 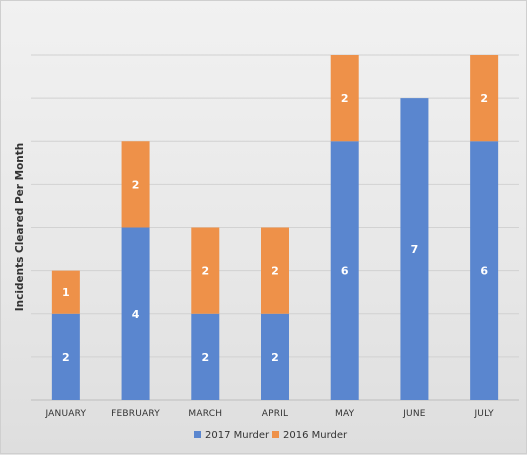 I want to click on x-tick-label: MARCH, so click(x=205, y=414).